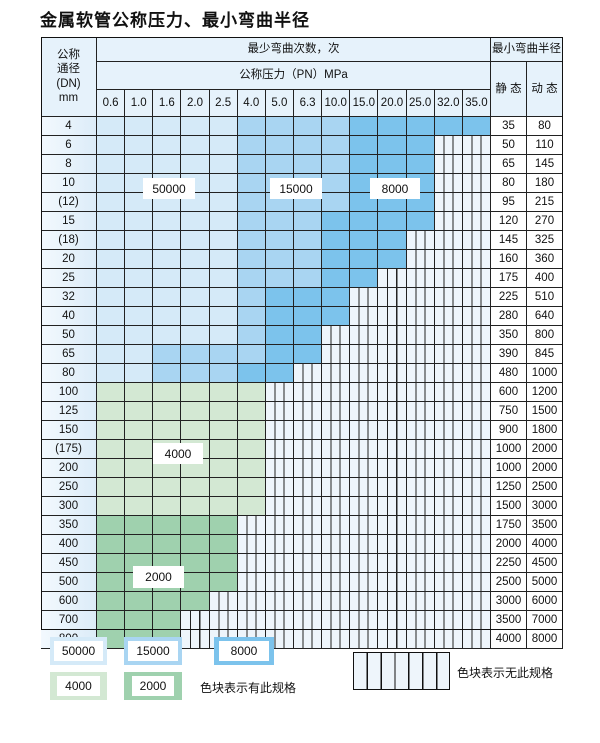 The image size is (600, 743). I want to click on dynamic-radius-cell: 510, so click(545, 297).